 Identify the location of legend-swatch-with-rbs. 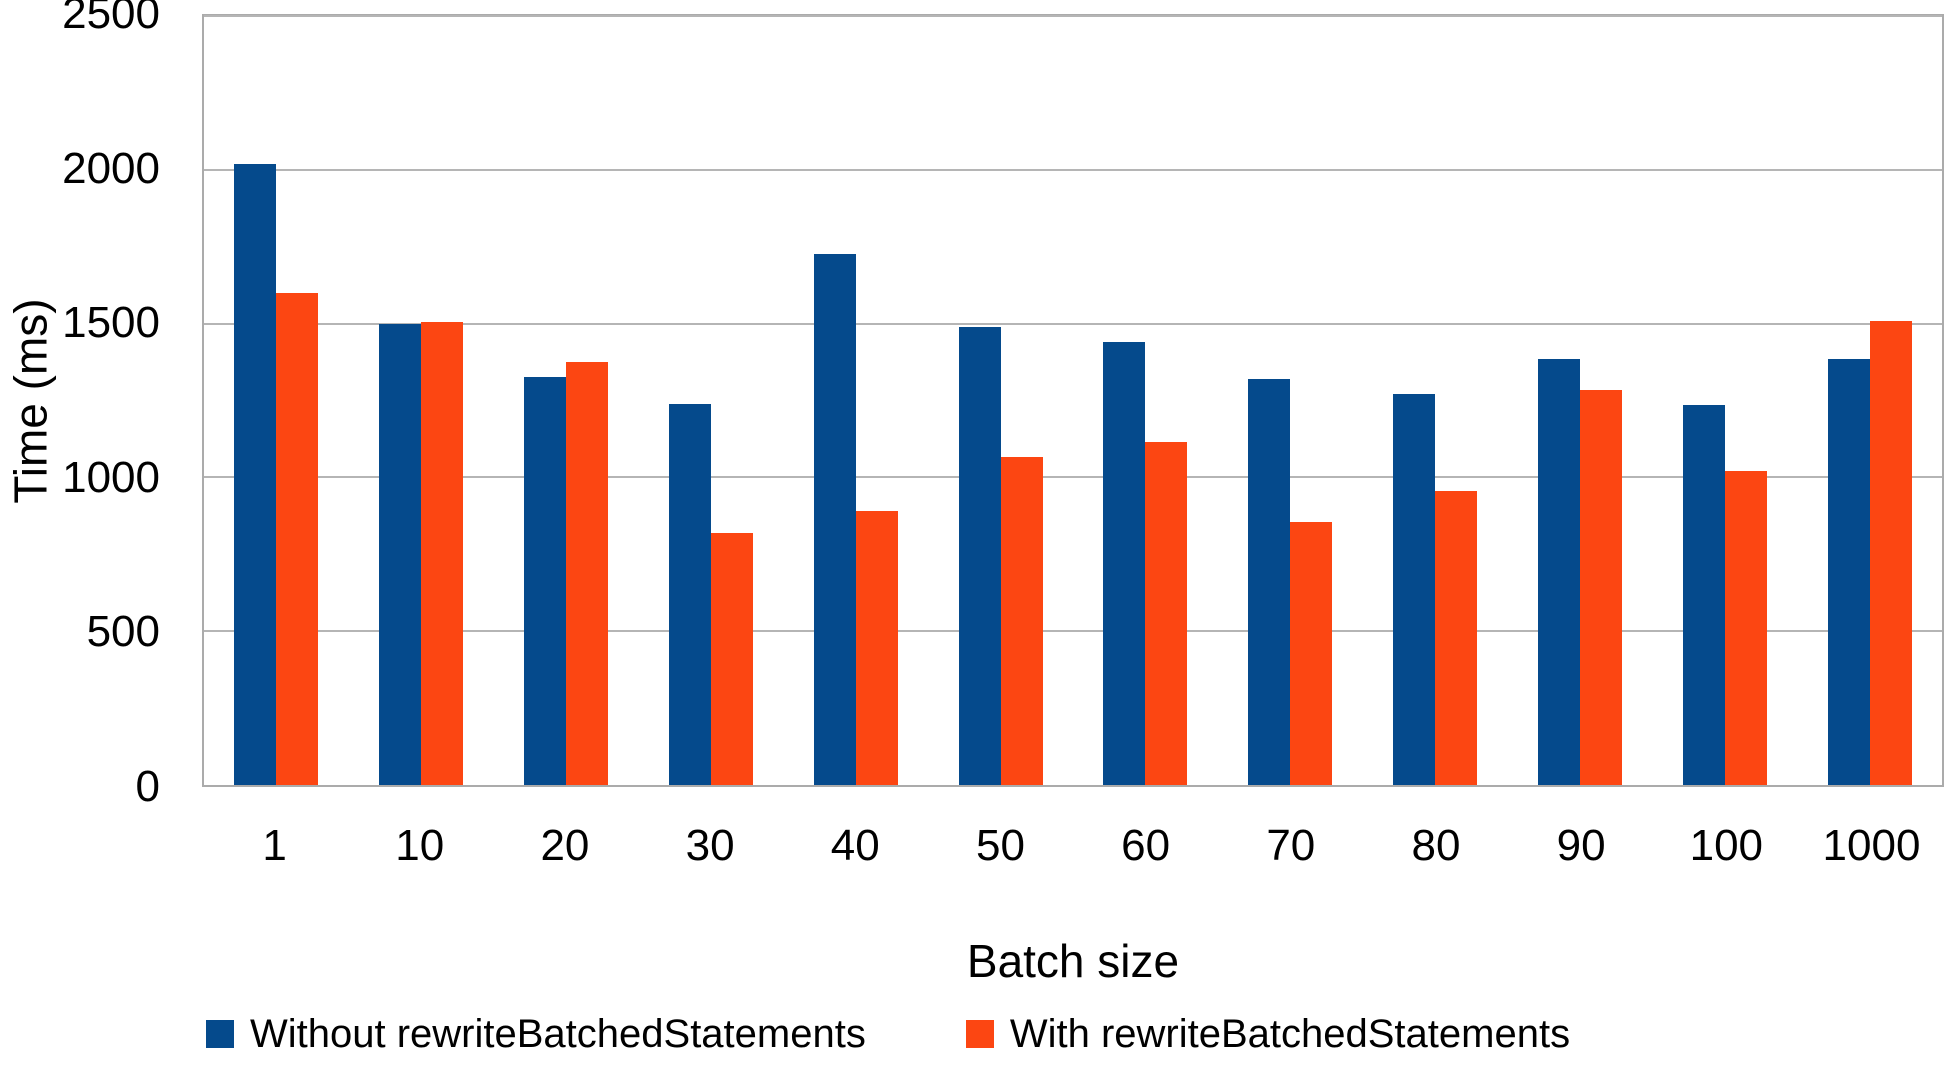
(979, 1034).